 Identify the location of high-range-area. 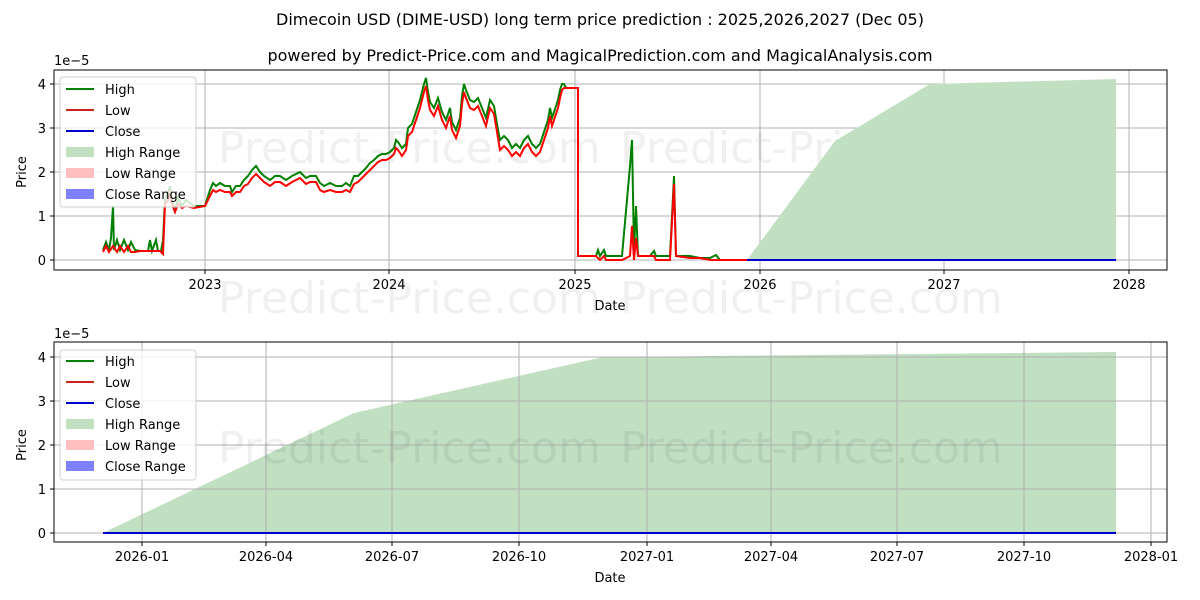
(931, 169).